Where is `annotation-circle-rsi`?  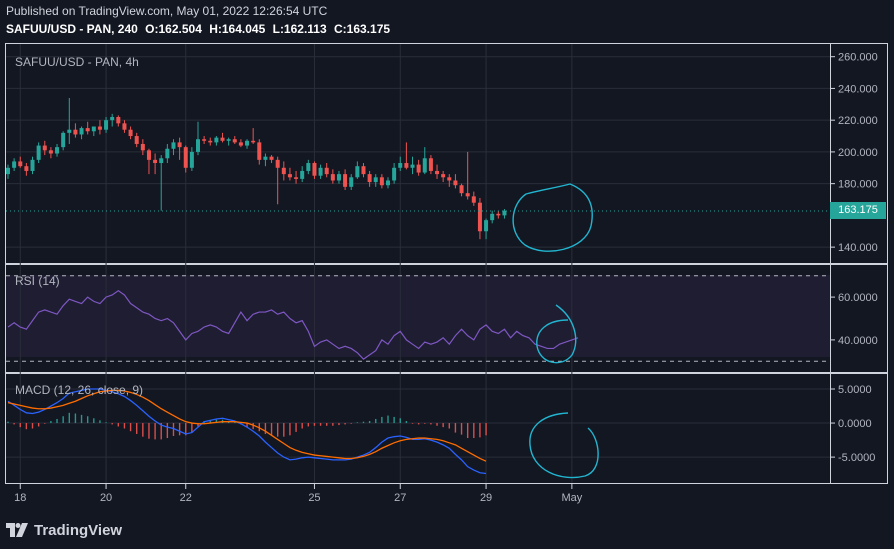
annotation-circle-rsi is located at coordinates (556, 334).